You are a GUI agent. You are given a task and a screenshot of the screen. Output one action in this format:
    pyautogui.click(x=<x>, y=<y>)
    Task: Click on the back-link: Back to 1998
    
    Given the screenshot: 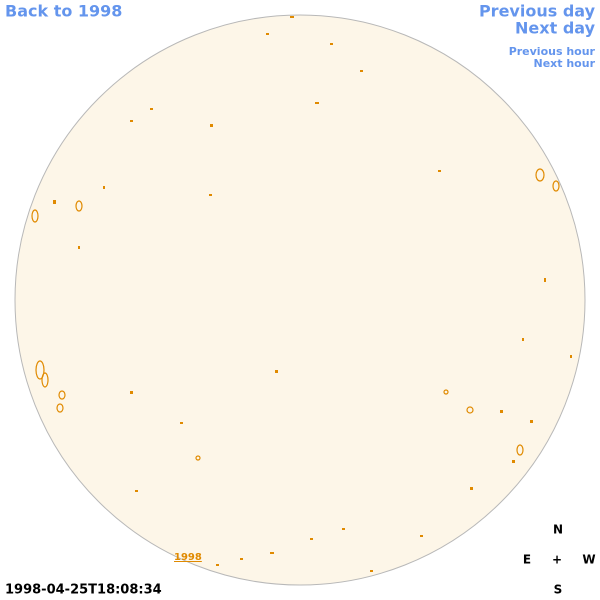 What is the action you would take?
    pyautogui.click(x=63, y=11)
    